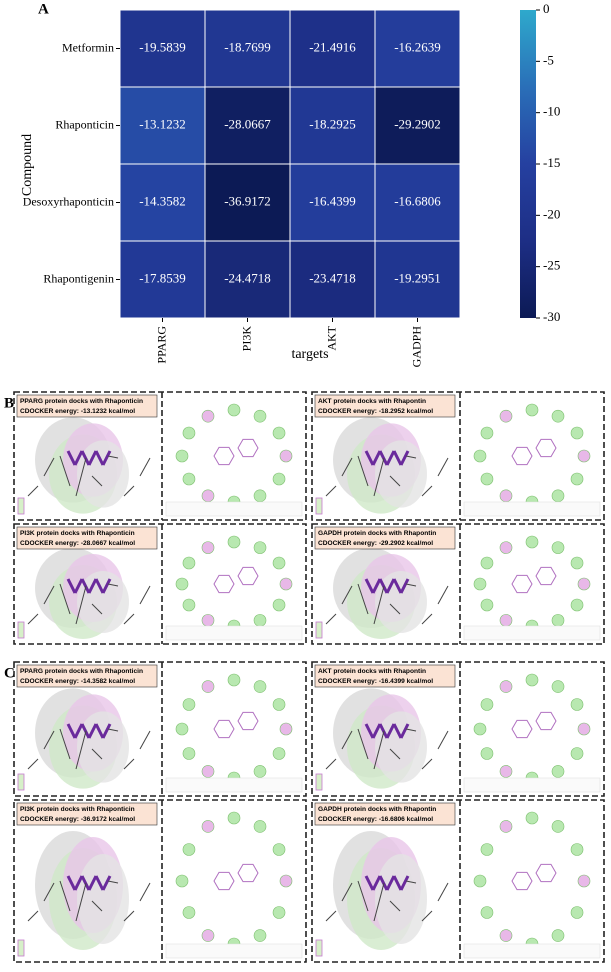  Describe the element at coordinates (551, 162) in the screenshot. I see `colorbar-tick-label: -15` at that location.